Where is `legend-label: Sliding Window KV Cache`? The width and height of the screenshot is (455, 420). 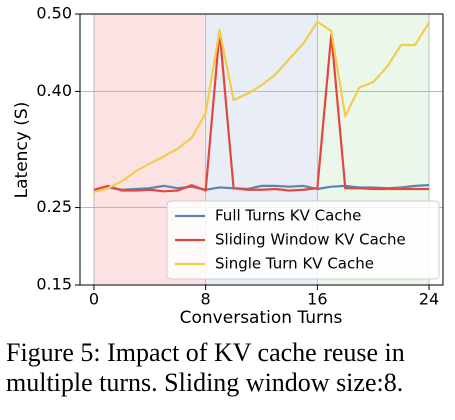 legend-label: Sliding Window KV Cache is located at coordinates (310, 240).